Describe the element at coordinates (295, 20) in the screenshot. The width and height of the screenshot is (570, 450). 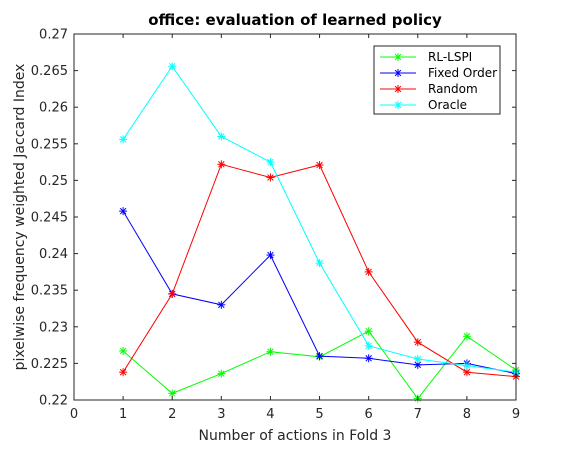
I see `chart-title: office: evaluation of learned policy` at that location.